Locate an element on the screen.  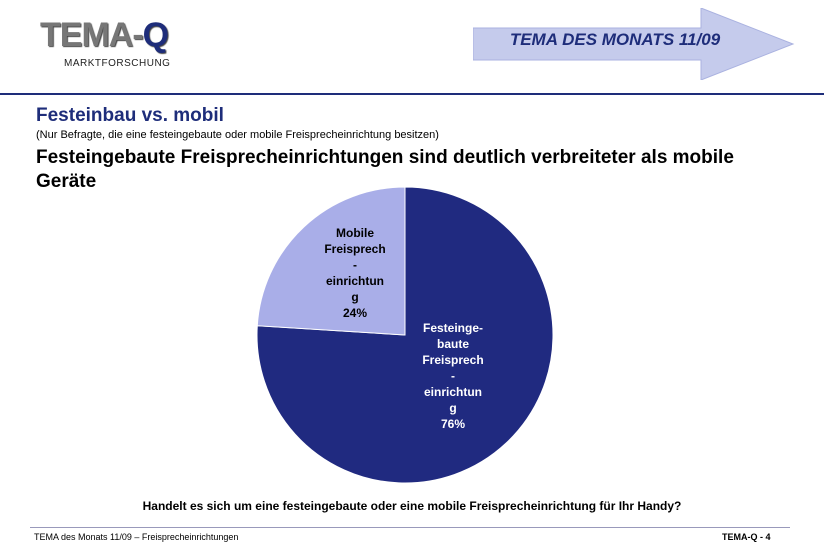
pie-slice-mobile is located at coordinates (331, 261).